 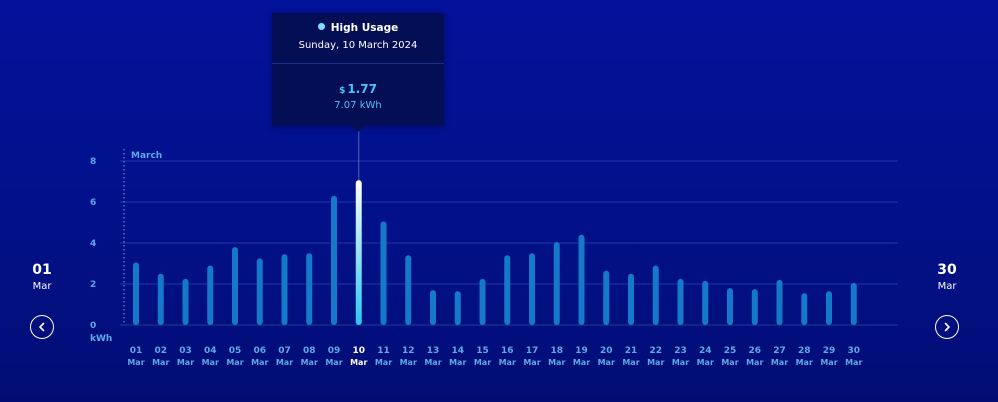 What do you see at coordinates (507, 351) in the screenshot?
I see `x-tick-day: 16` at bounding box center [507, 351].